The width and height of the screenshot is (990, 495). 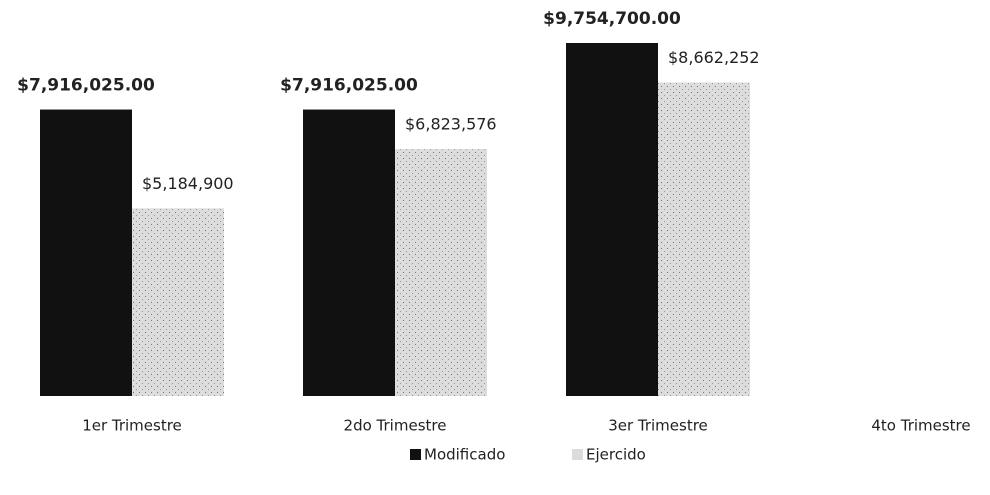 What do you see at coordinates (612, 19) in the screenshot?
I see `value-label: $9,754,700.00` at bounding box center [612, 19].